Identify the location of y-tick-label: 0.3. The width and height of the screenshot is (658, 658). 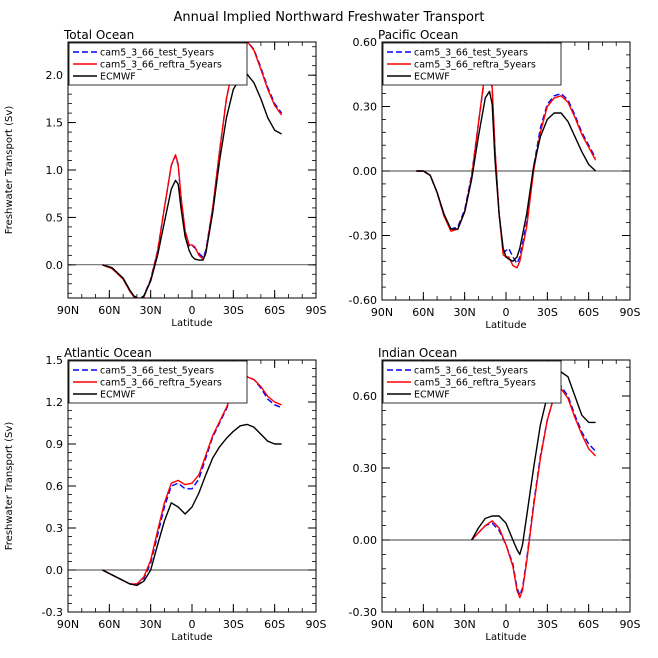
(55, 528).